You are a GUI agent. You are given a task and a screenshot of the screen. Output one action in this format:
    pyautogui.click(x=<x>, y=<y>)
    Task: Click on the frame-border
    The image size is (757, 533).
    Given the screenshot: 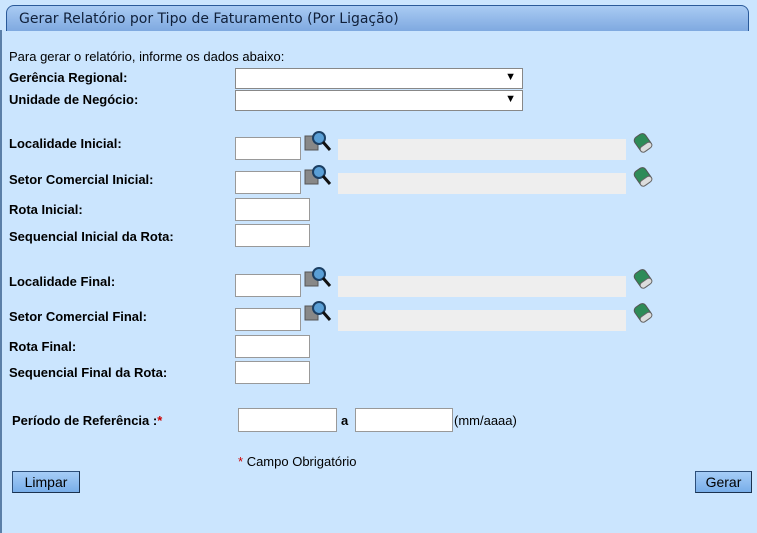 What is the action you would take?
    pyautogui.click(x=1, y=281)
    